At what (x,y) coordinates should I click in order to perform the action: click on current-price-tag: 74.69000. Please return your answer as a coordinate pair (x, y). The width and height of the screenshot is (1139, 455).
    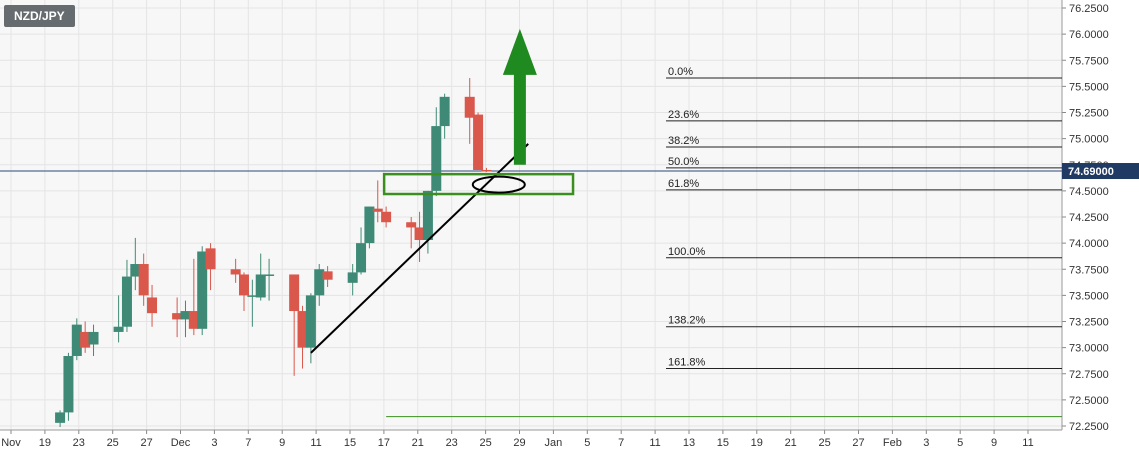
    Looking at the image, I should click on (1100, 171).